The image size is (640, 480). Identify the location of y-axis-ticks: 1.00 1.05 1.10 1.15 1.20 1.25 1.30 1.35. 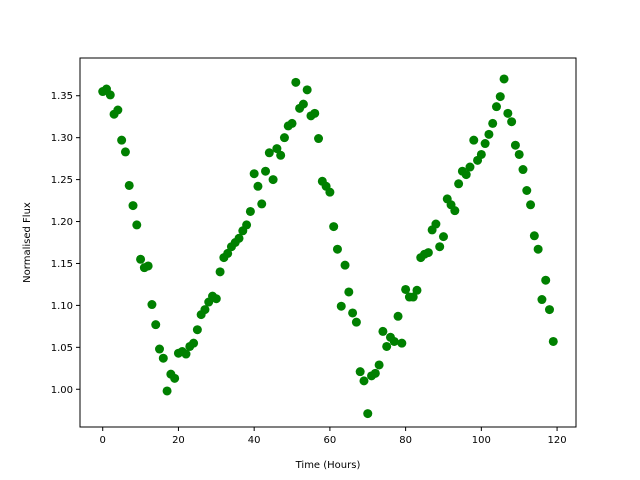
(65, 243).